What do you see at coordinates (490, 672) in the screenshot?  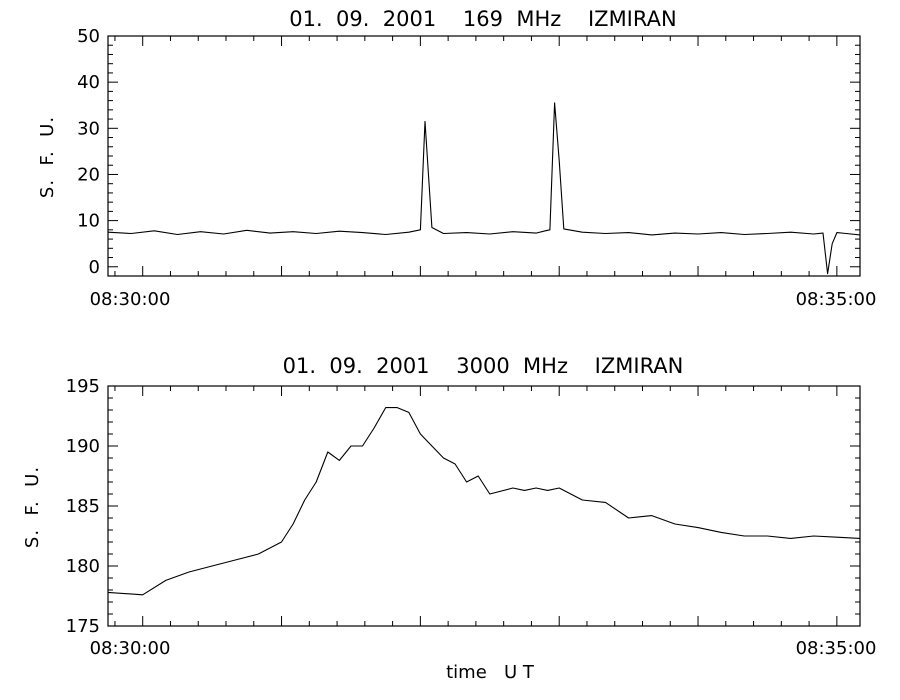 I see `x-axis-label: time U T` at bounding box center [490, 672].